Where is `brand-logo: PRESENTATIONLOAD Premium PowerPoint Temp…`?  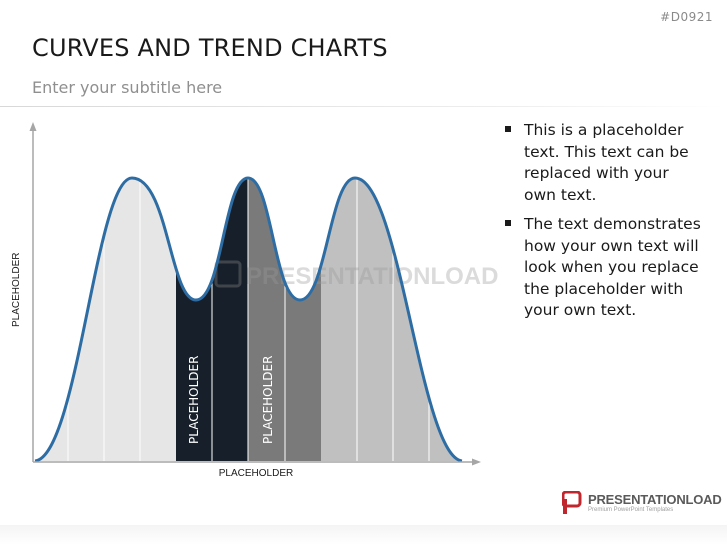
brand-logo: PRESENTATIONLOAD Premium PowerPoint Temp… is located at coordinates (642, 503).